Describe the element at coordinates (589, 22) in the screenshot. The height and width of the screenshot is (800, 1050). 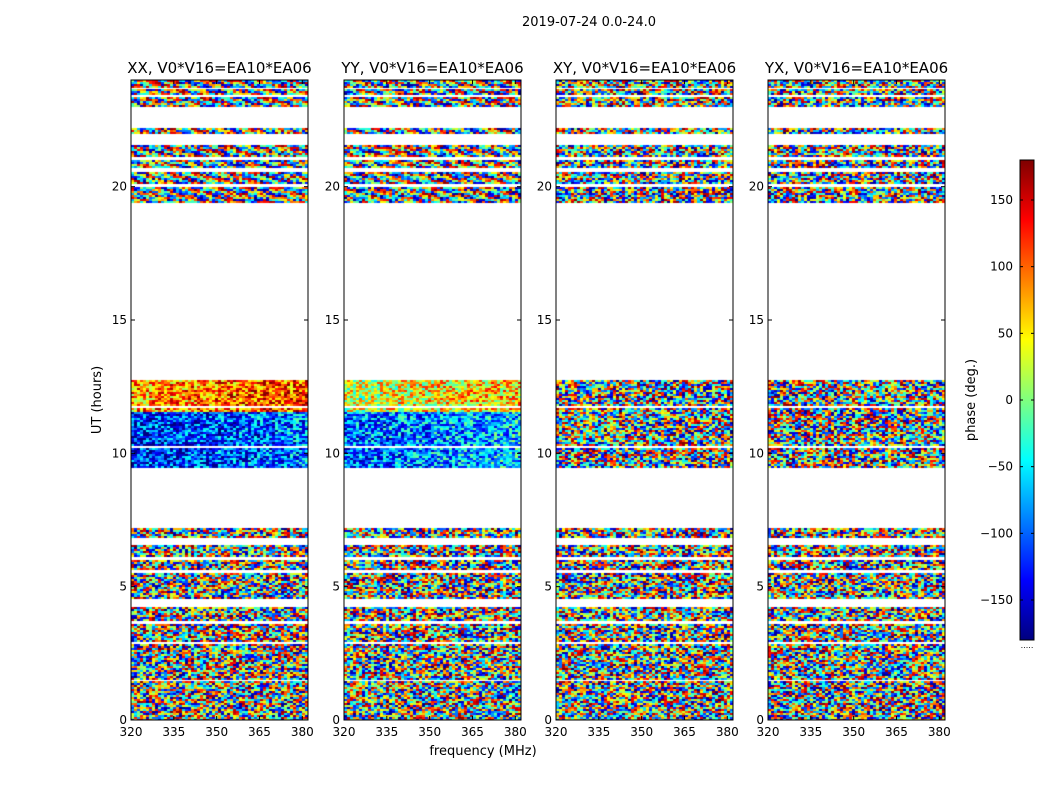
I see `figure-suptitle: 2019-07-24 0.0-24.0` at that location.